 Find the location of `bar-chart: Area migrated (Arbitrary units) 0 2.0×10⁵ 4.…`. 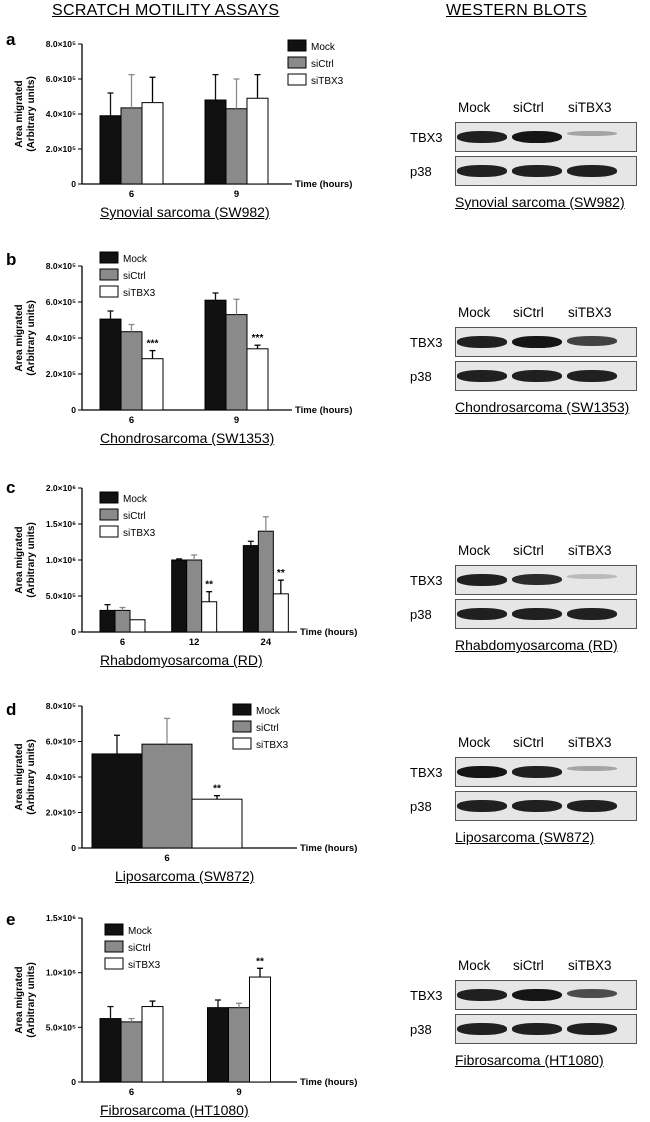

bar-chart: Area migrated (Arbitrary units) 0 2.0×10⁵ 4.… is located at coordinates (183, 338).